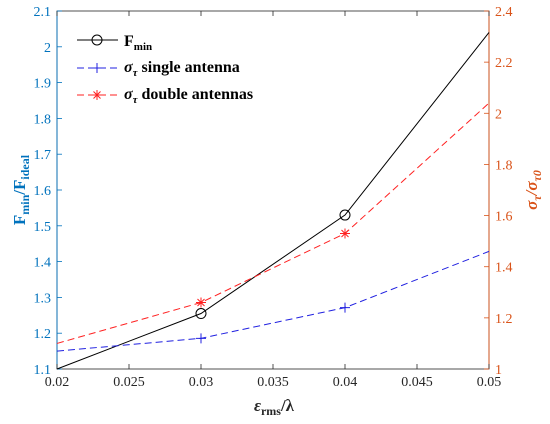 Image resolution: width=550 pixels, height=424 pixels. What do you see at coordinates (504, 268) in the screenshot?
I see `y-right-tick-label: 1.4` at bounding box center [504, 268].